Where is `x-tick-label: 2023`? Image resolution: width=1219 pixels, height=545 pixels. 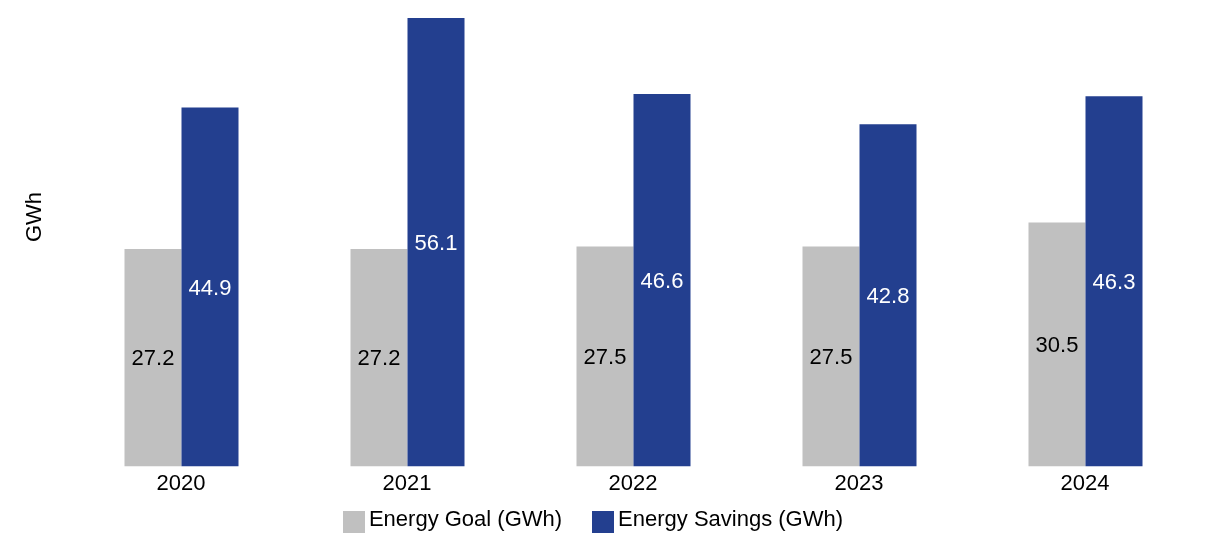
x-tick-label: 2023 is located at coordinates (859, 482).